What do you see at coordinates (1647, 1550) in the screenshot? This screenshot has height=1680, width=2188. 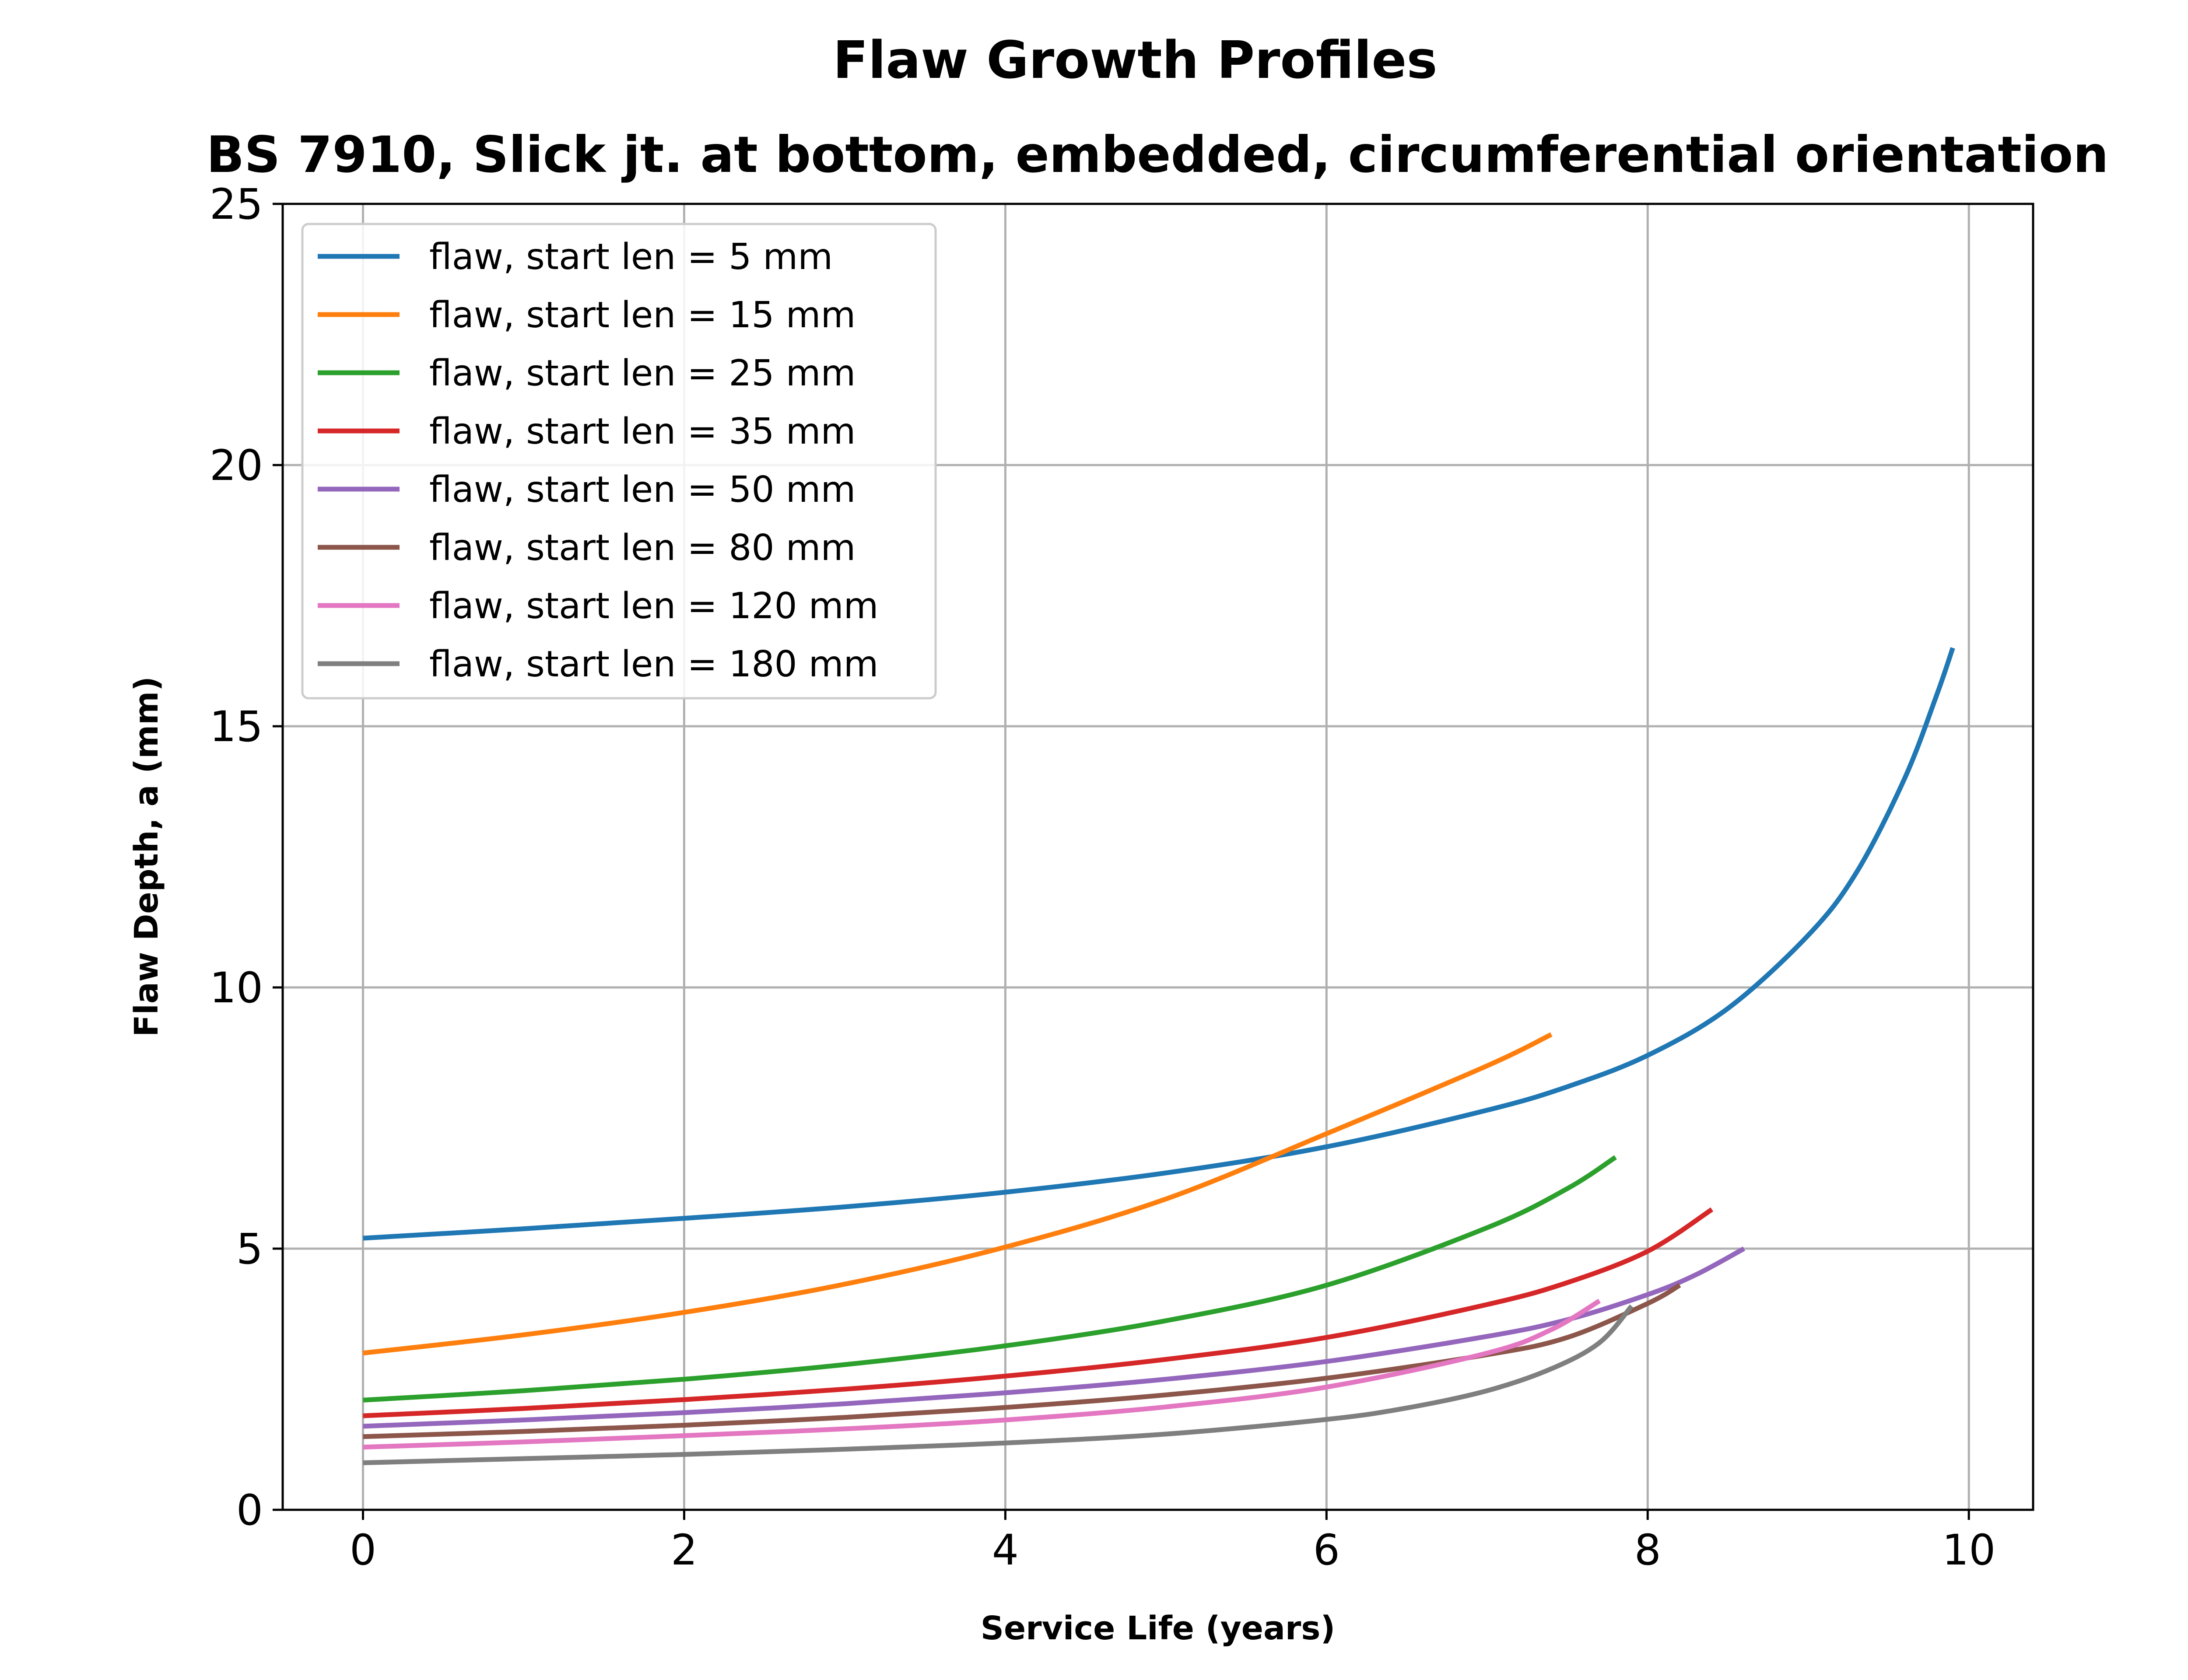 I see `x-tick-label: 8` at bounding box center [1647, 1550].